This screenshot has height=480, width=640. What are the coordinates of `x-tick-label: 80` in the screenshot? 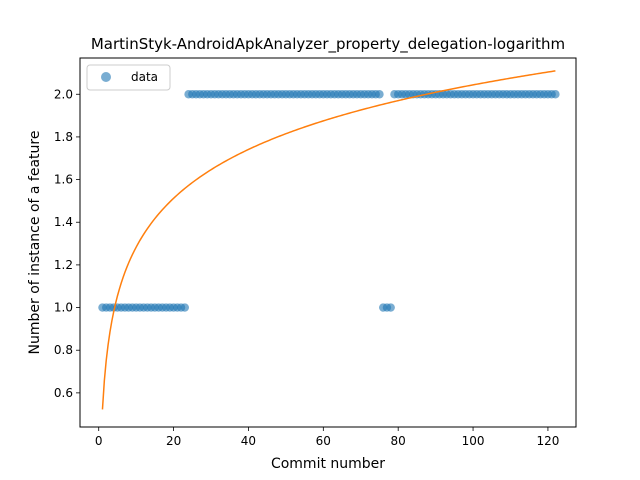 It's located at (398, 441).